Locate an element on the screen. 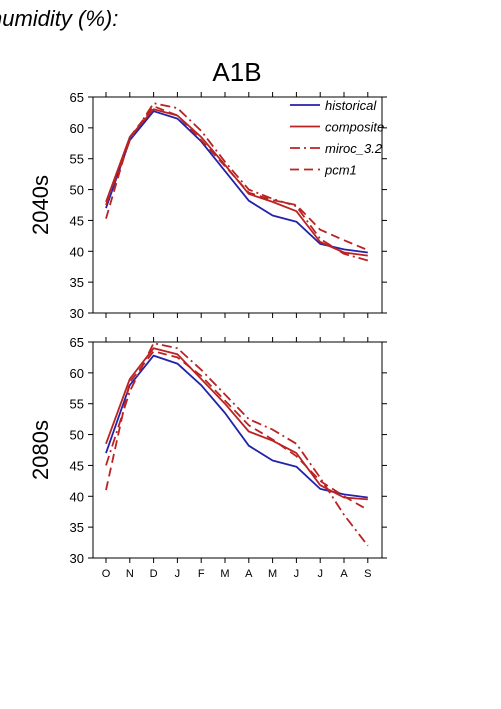  scenario-title: A1B is located at coordinates (236, 72).